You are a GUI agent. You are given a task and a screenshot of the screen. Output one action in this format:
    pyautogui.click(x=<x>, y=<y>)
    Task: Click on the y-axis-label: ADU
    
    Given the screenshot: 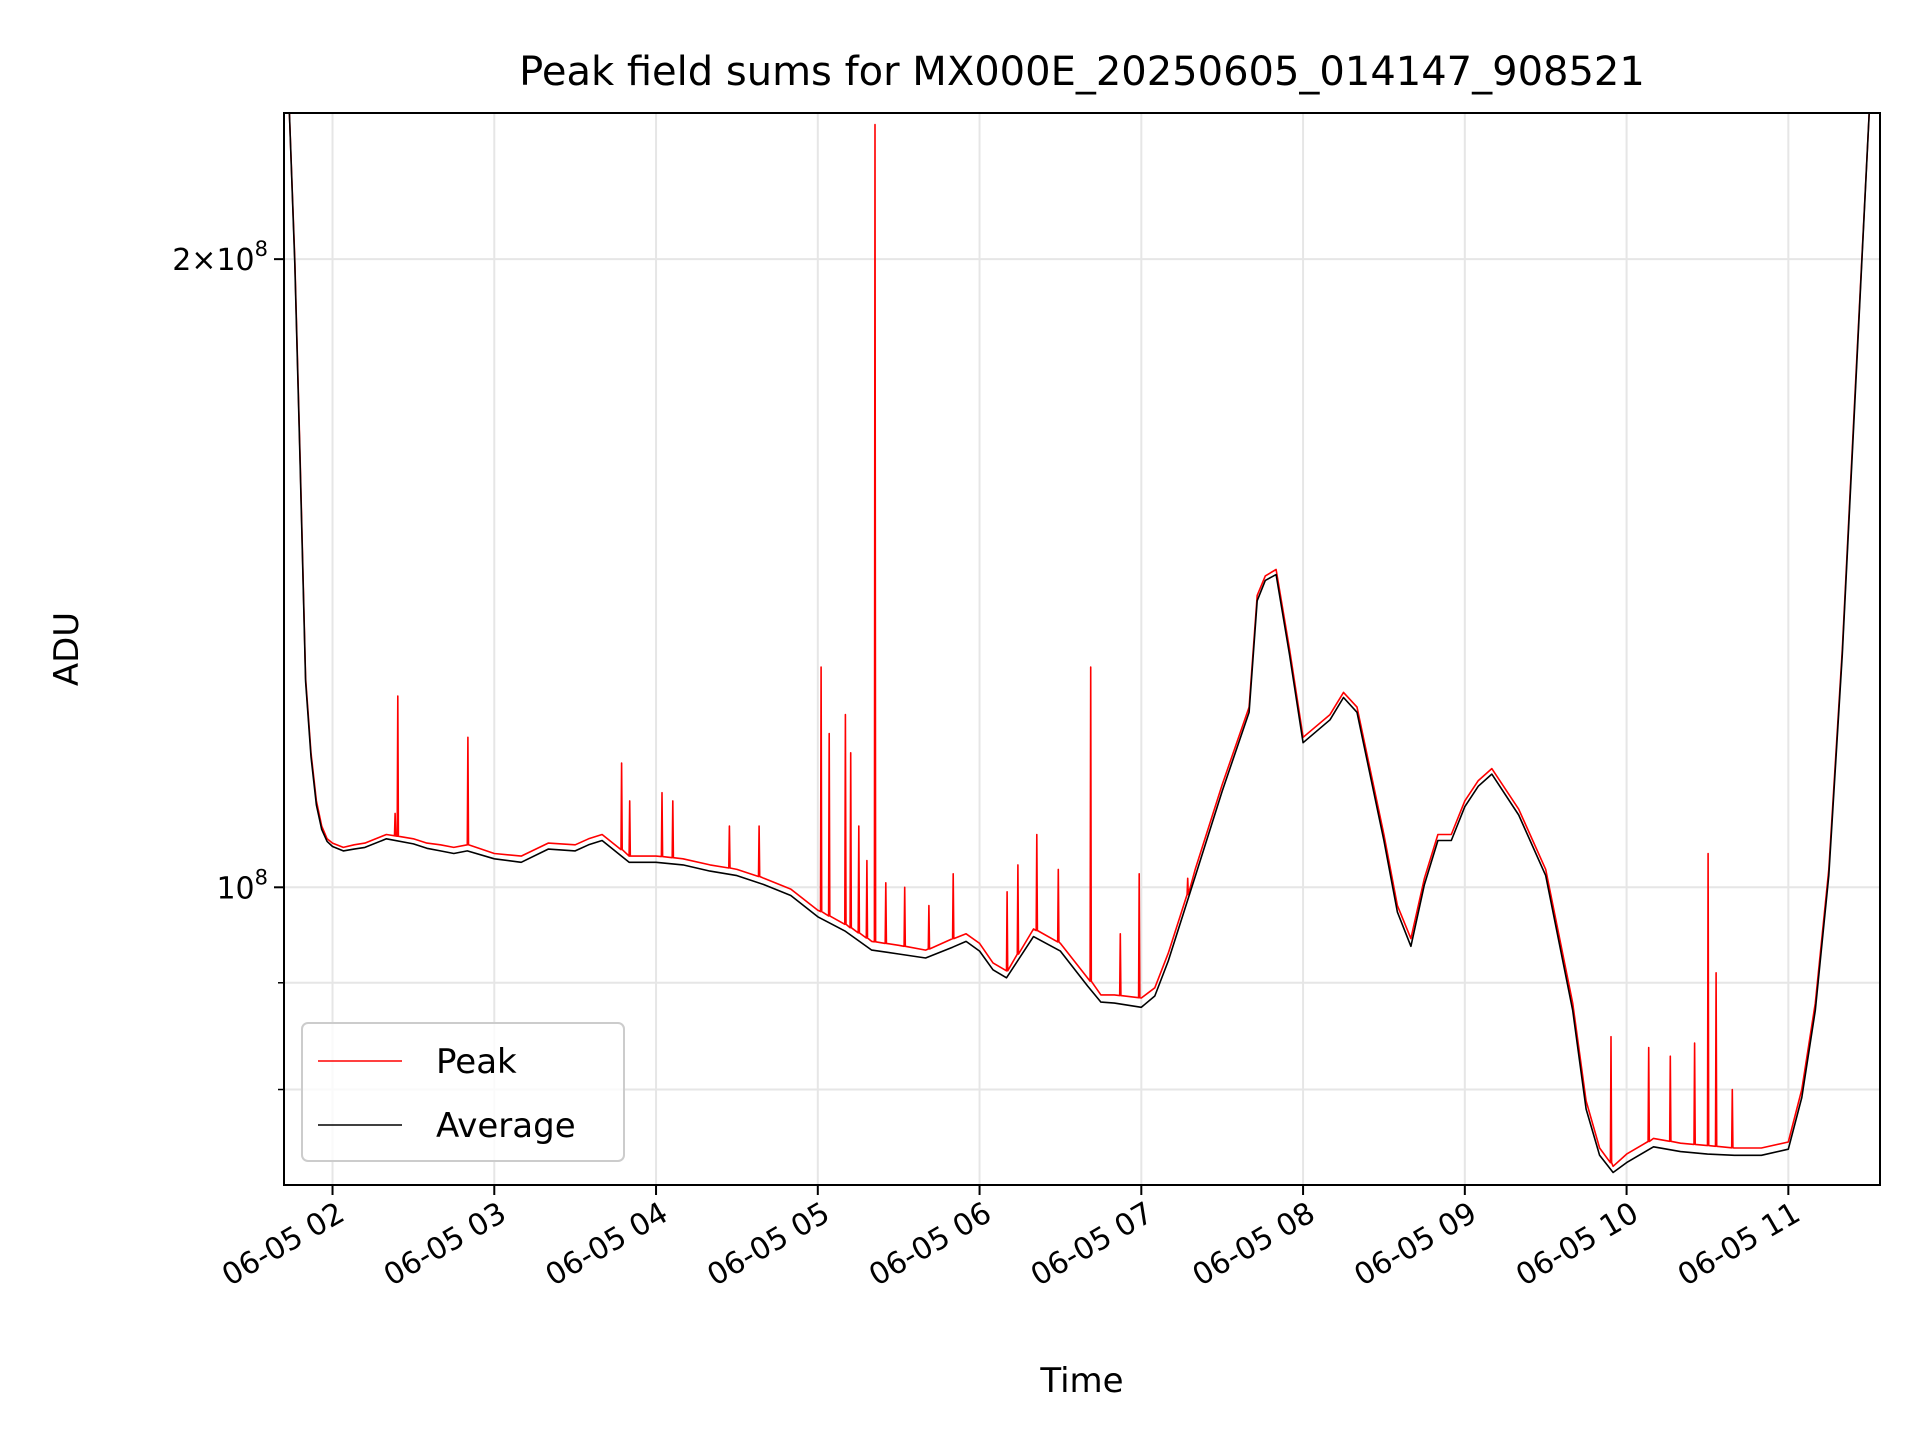 What is the action you would take?
    pyautogui.click(x=67, y=649)
    